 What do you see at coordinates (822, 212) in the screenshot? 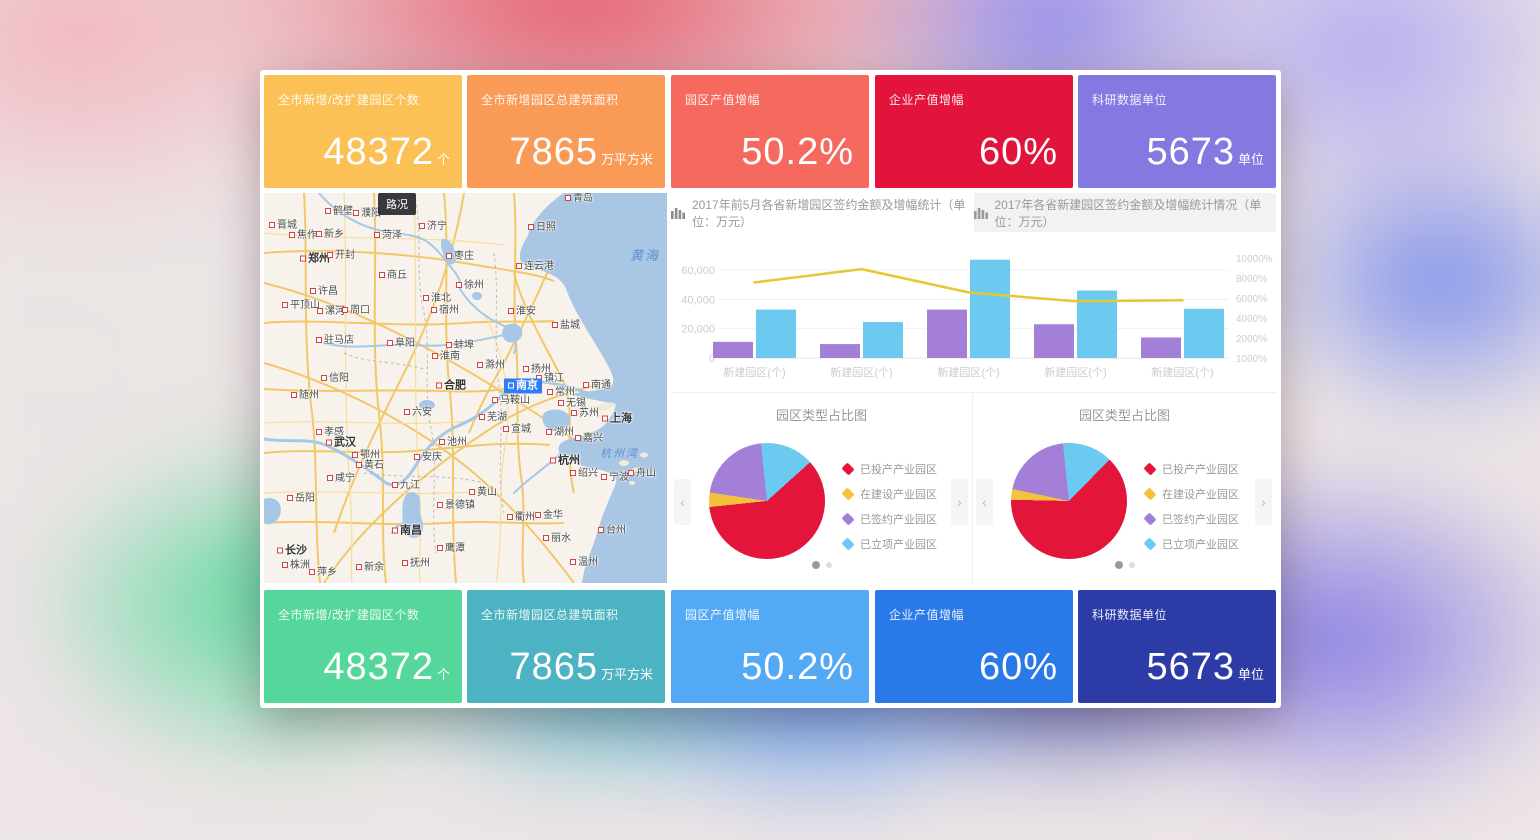
I see `tab-bar-chart-1: 2017年前5月各省新增园区签约金额及增幅统计（单位：万元）` at bounding box center [822, 212].